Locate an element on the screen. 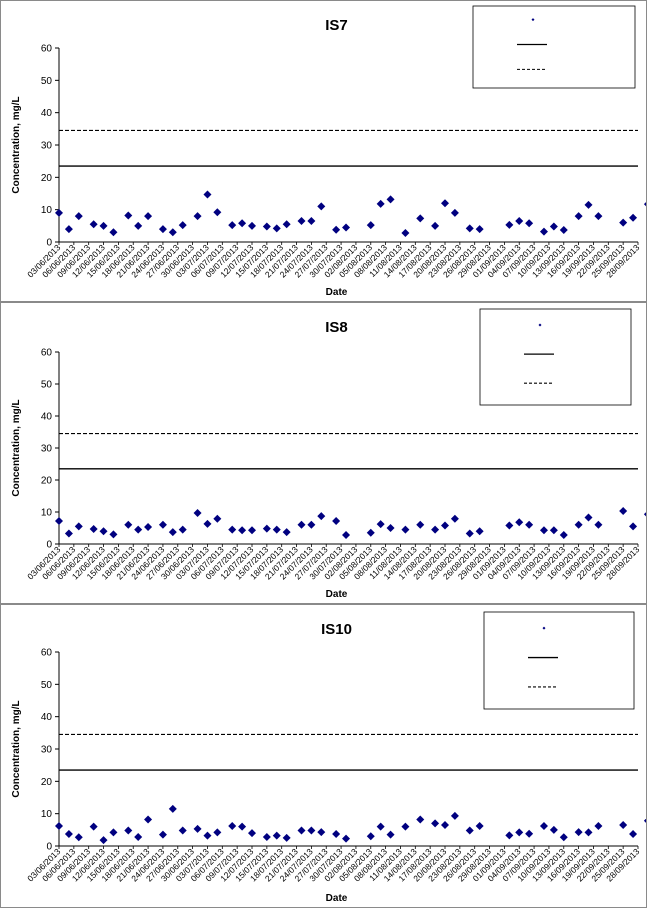 The image size is (648, 908). legend is located at coordinates (555, 357).